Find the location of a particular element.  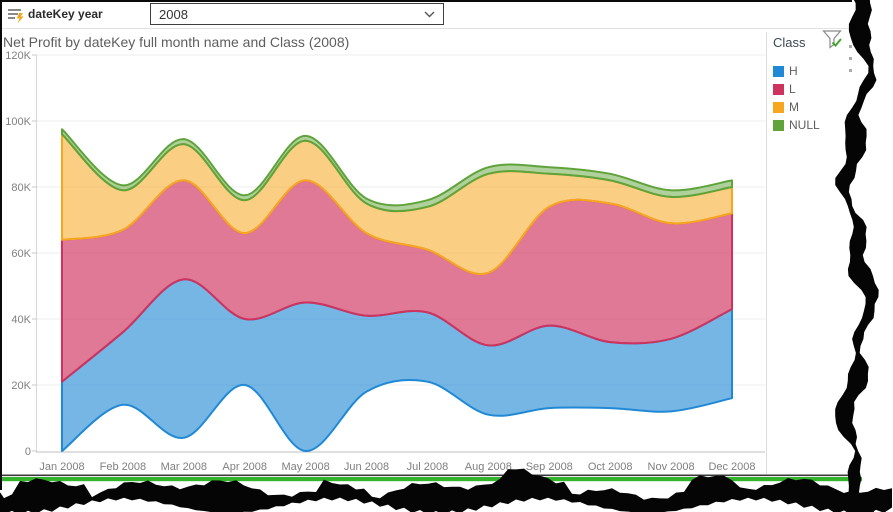

x-tick-label: Oct 2008 is located at coordinates (610, 467).